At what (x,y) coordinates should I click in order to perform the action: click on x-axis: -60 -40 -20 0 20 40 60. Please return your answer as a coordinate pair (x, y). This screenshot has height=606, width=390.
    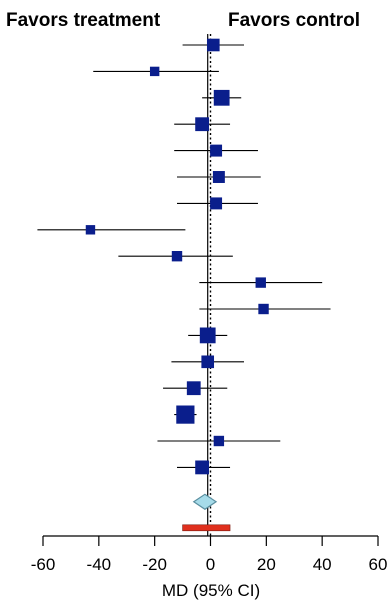
    Looking at the image, I should click on (209, 554).